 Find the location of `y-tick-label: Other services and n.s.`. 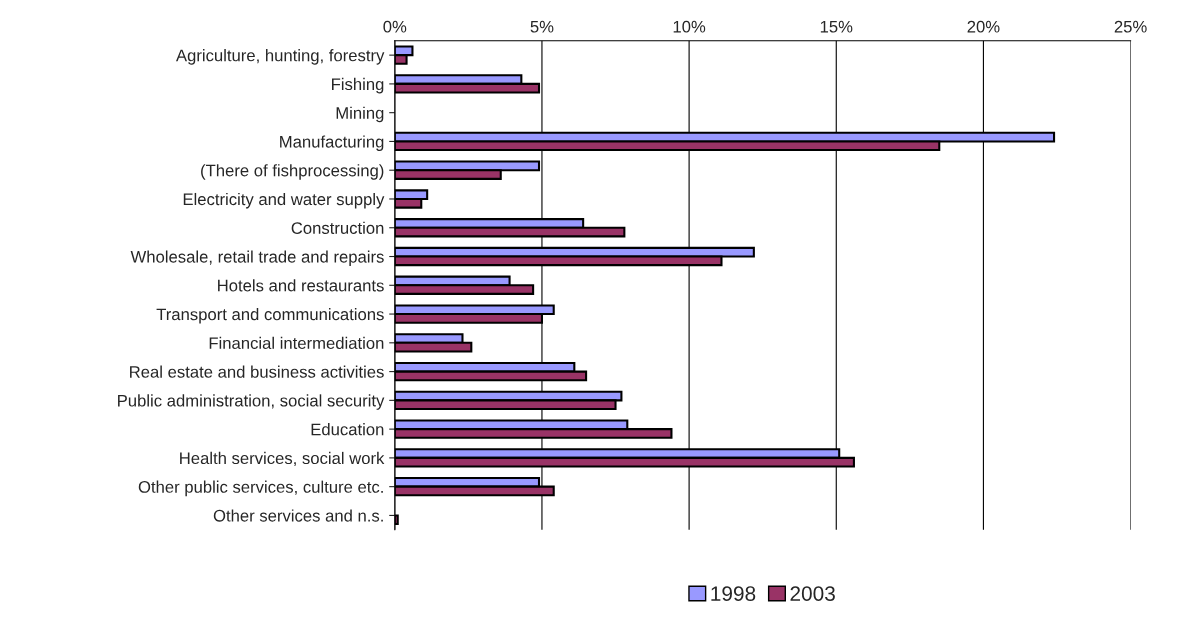

y-tick-label: Other services and n.s. is located at coordinates (298, 515).